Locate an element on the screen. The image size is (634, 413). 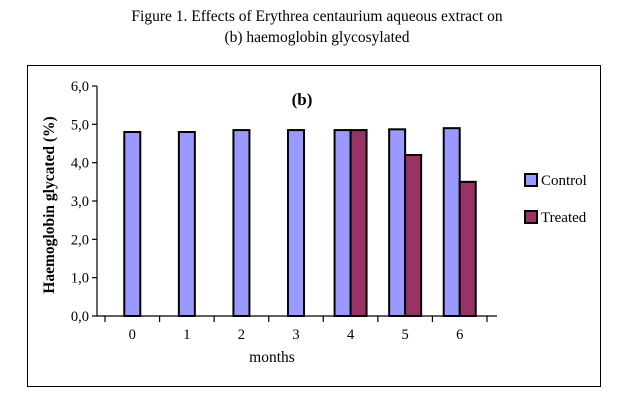
x-tick-label: 0 is located at coordinates (132, 335).